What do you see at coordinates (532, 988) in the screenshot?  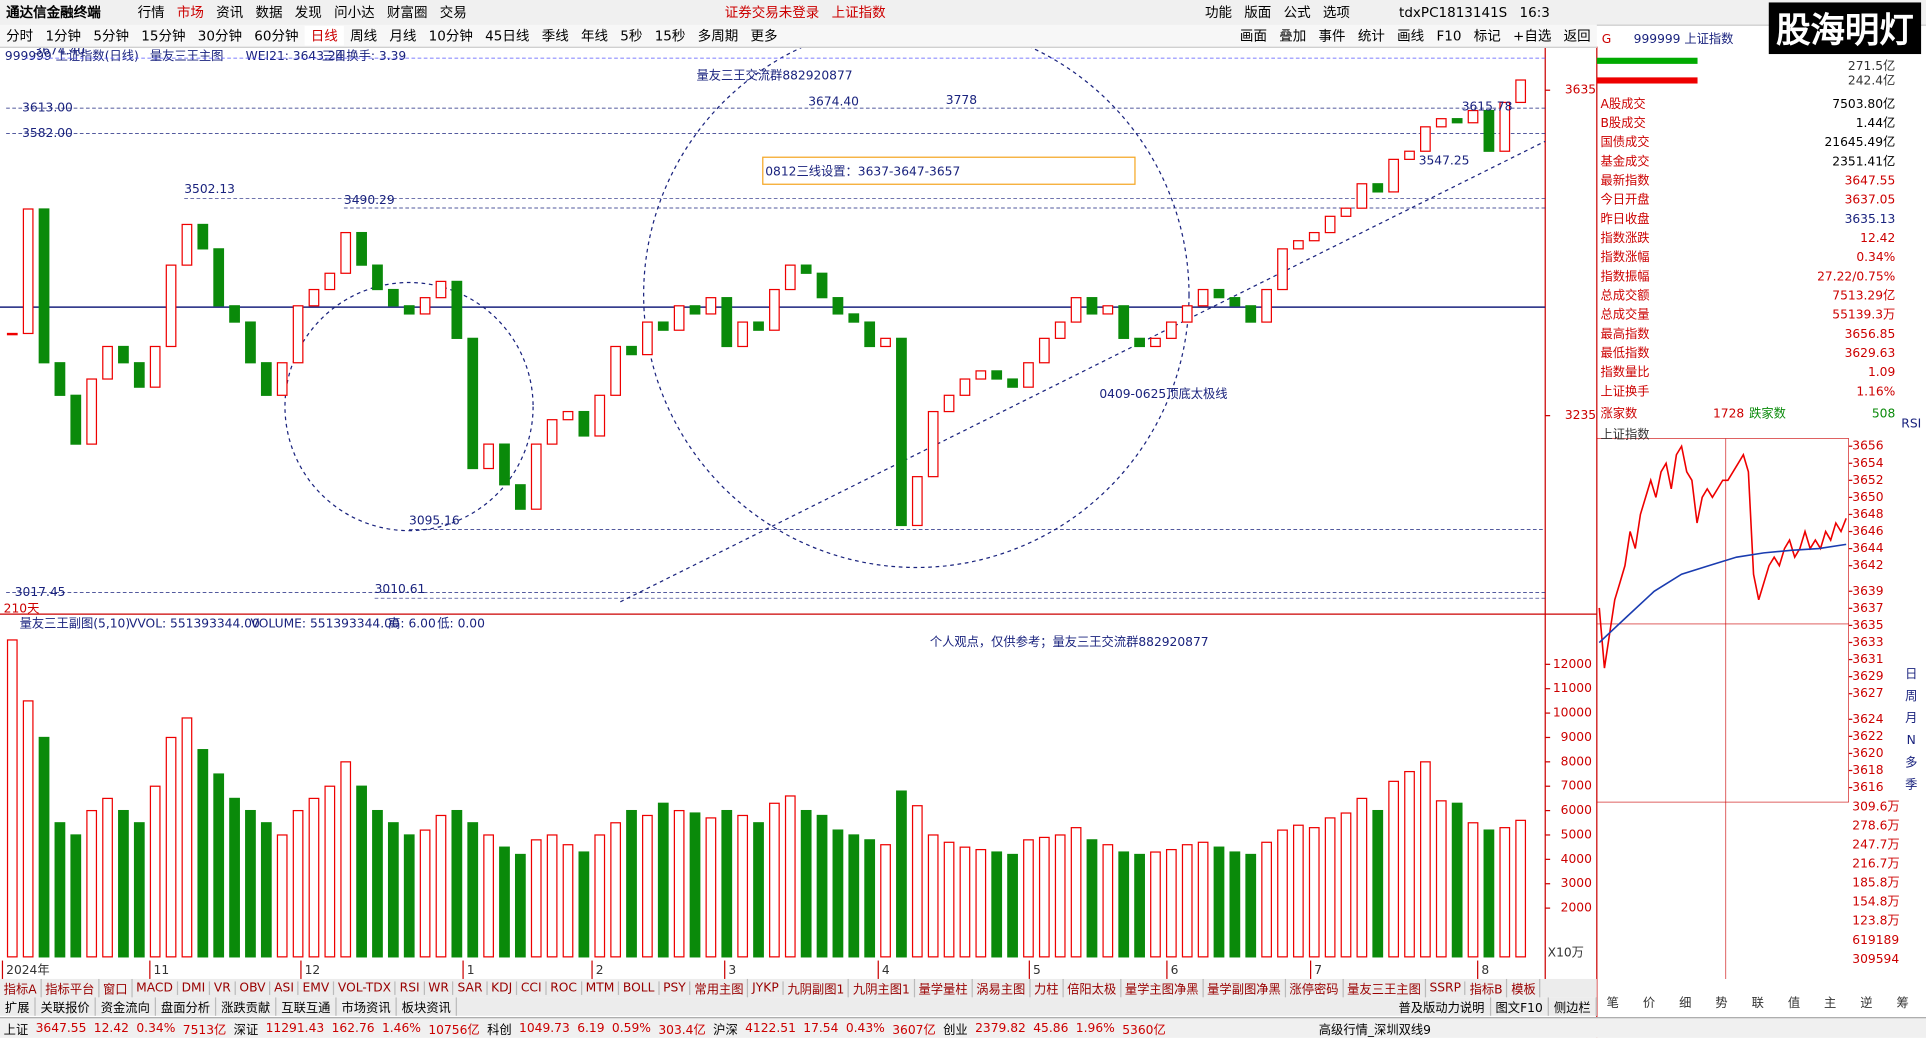 I see `indicator-tab: CCI` at bounding box center [532, 988].